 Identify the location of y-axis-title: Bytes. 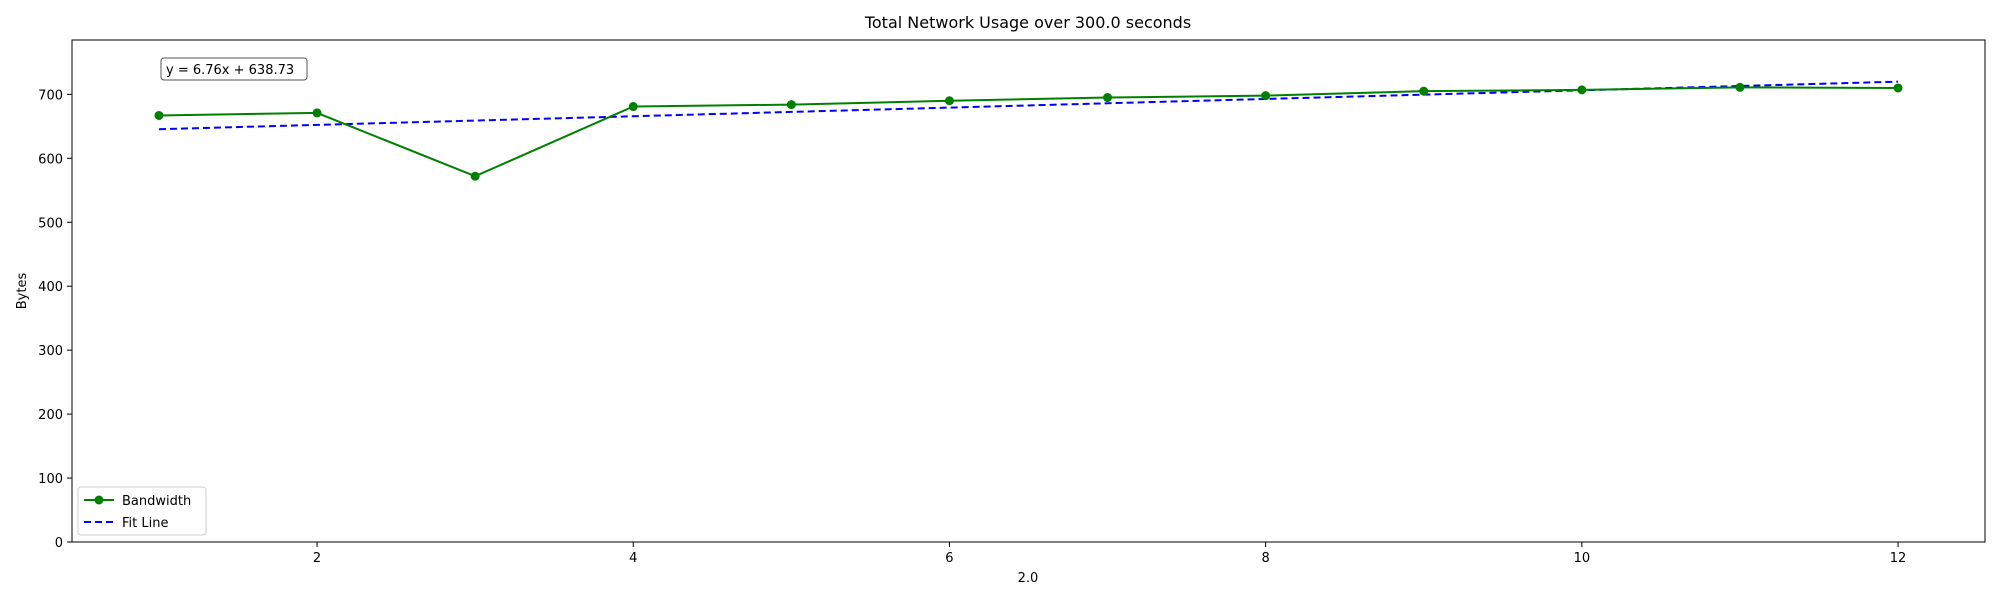
(22, 291).